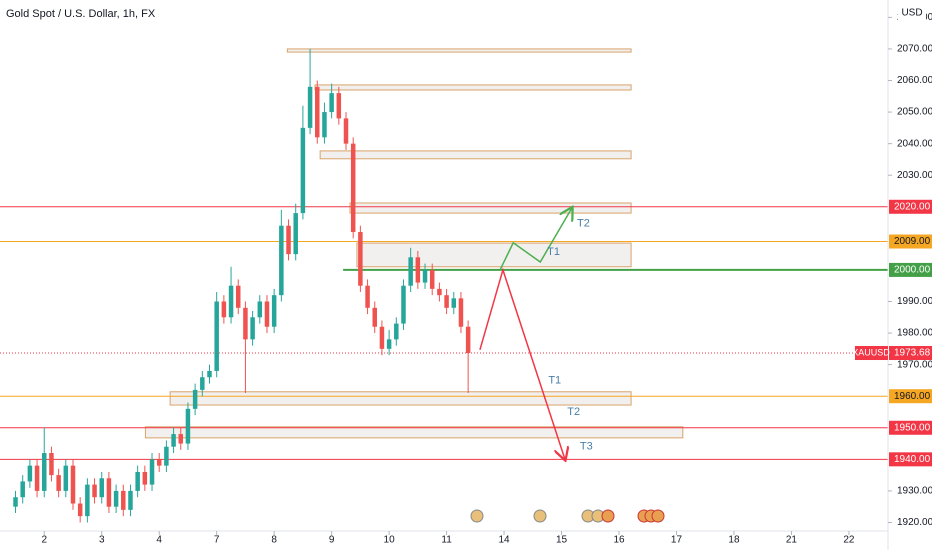 The height and width of the screenshot is (550, 932). I want to click on level-label: 2009.00, so click(912, 241).